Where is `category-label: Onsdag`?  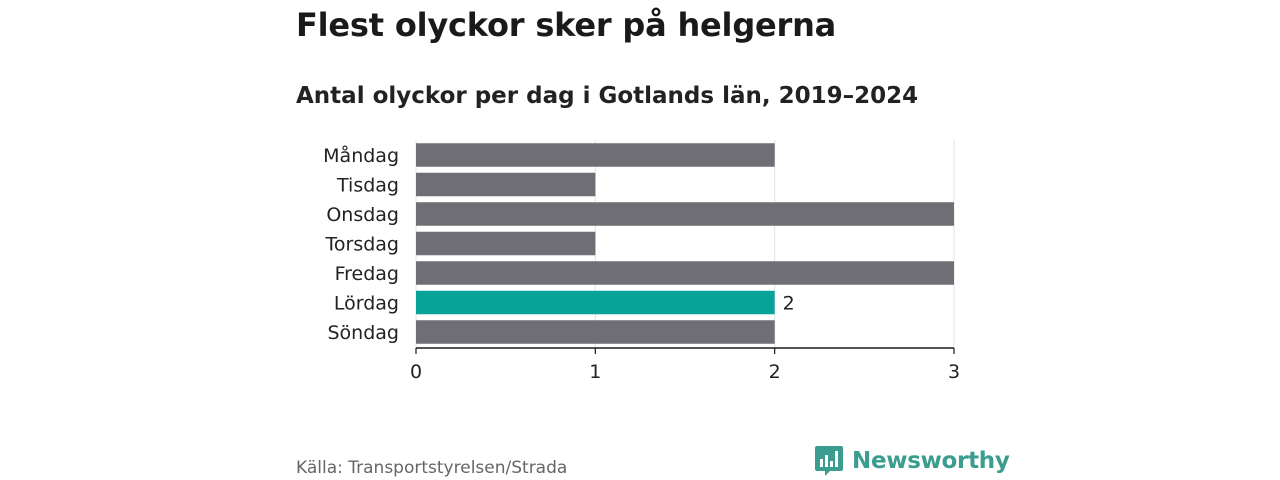
category-label: Onsdag is located at coordinates (362, 215).